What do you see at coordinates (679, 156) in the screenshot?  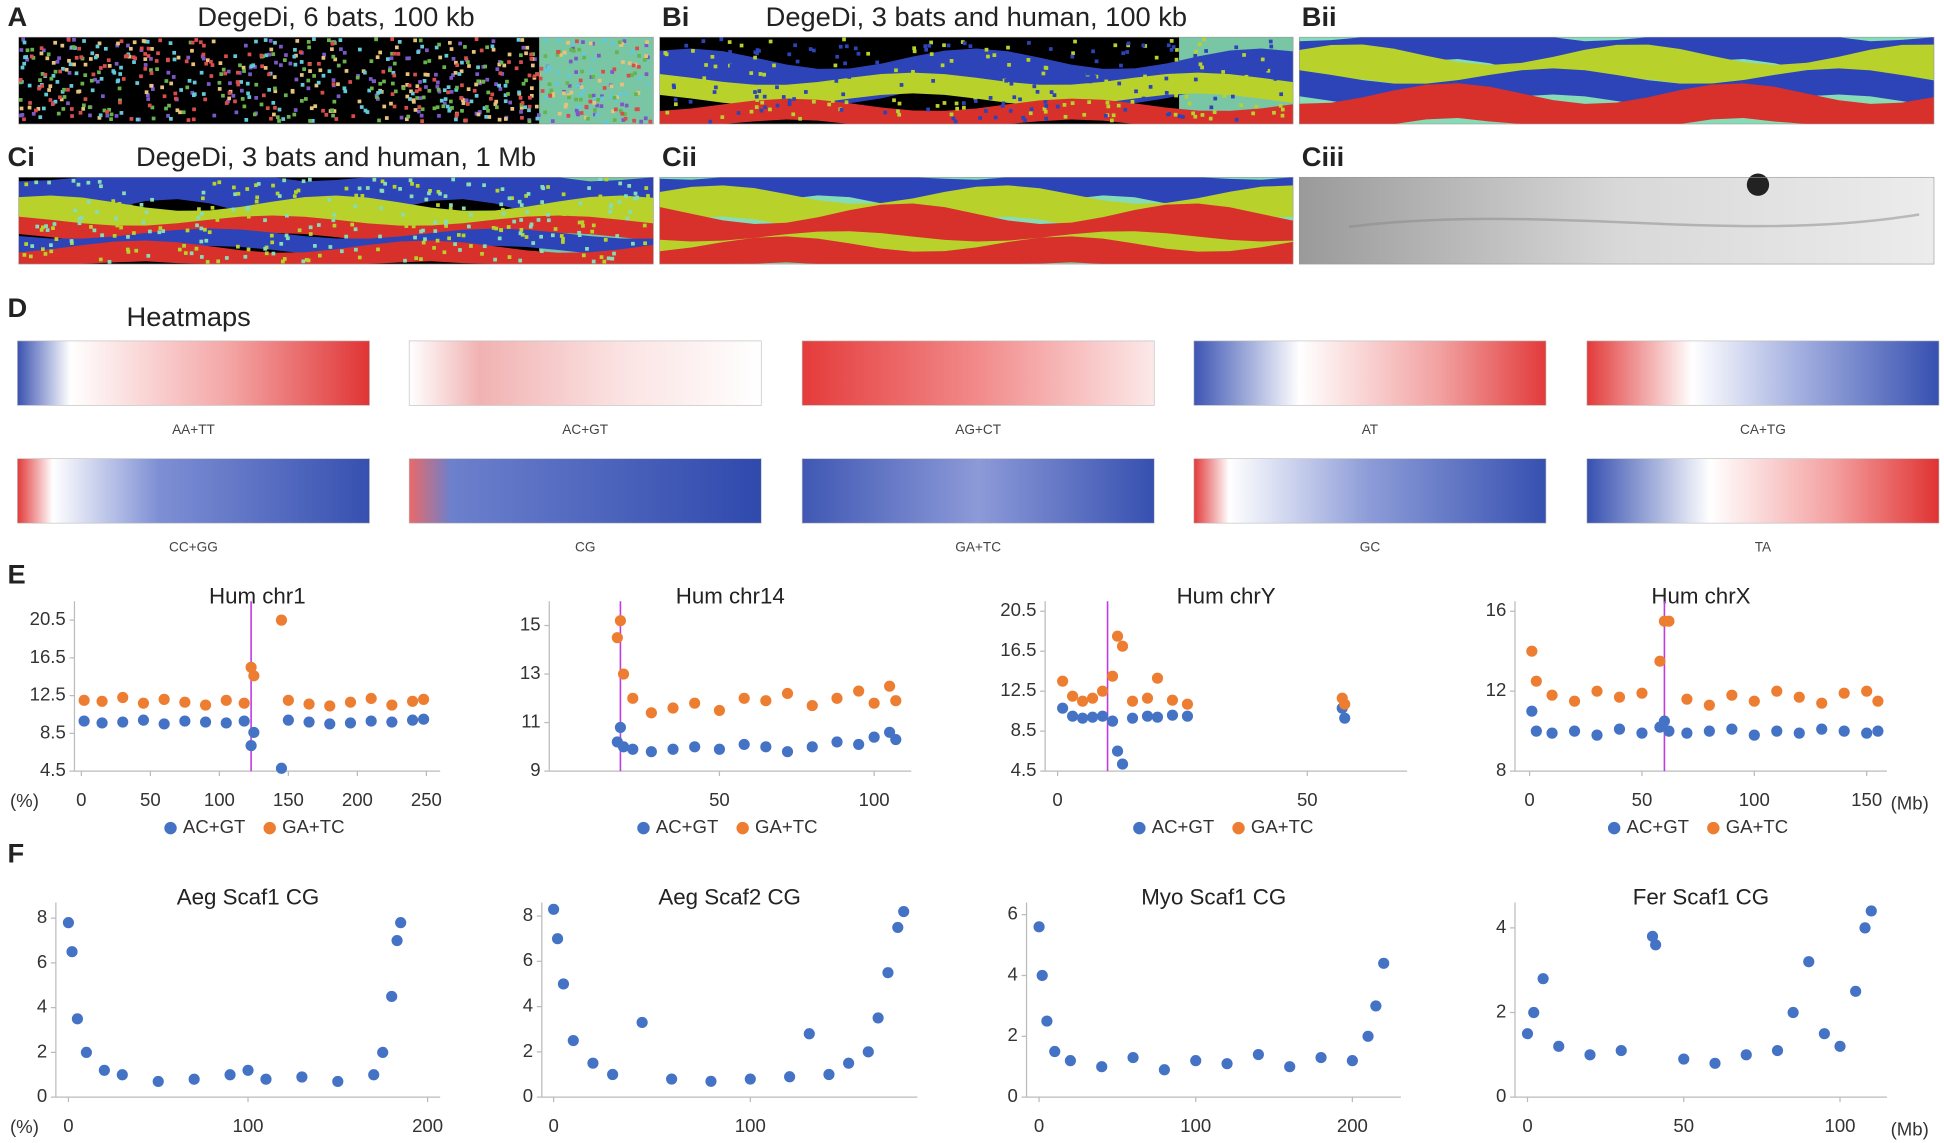 I see `panel-letter: Cii` at bounding box center [679, 156].